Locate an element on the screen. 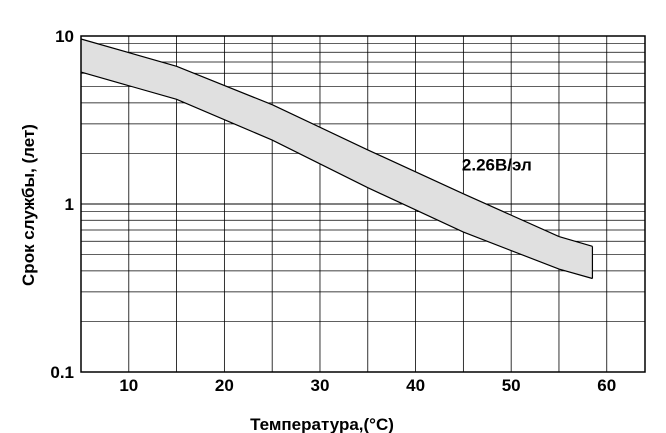 The image size is (666, 433). y-tick-label: 1 is located at coordinates (69, 204).